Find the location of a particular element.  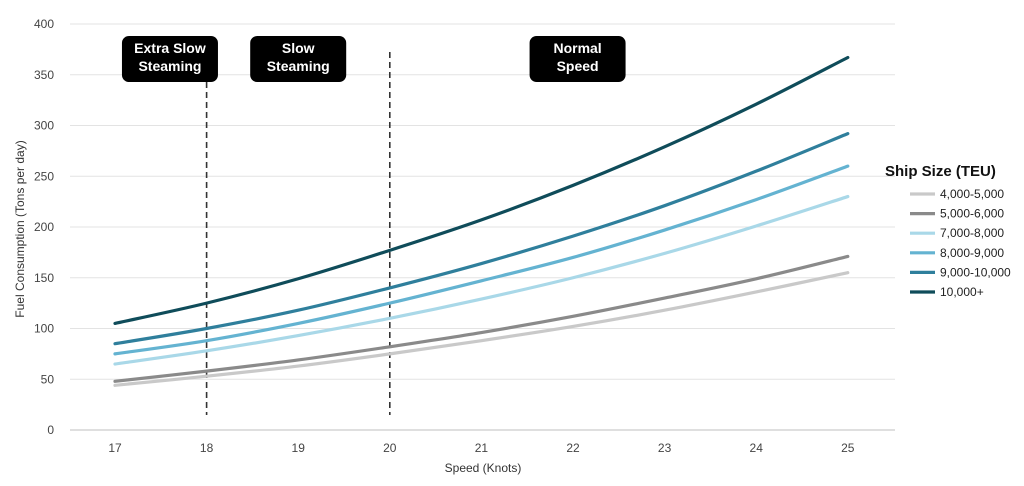

y-tick-label: 300 is located at coordinates (44, 126).